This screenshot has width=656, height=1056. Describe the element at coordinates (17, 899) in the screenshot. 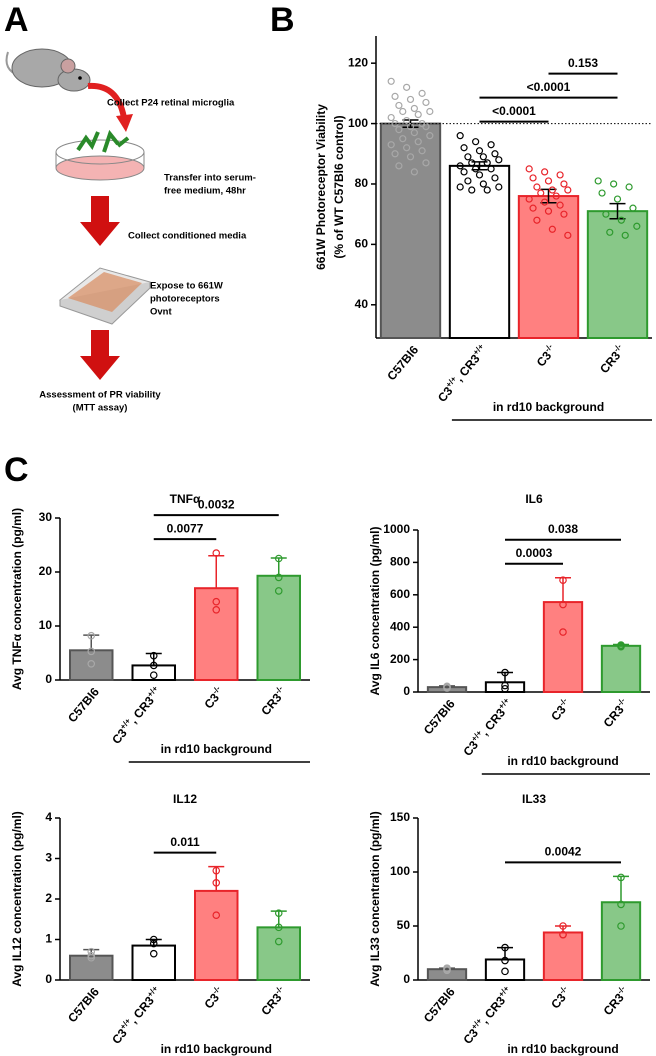

I see `y-axis-label: Avg IL12 concentration (pg/ml)` at that location.